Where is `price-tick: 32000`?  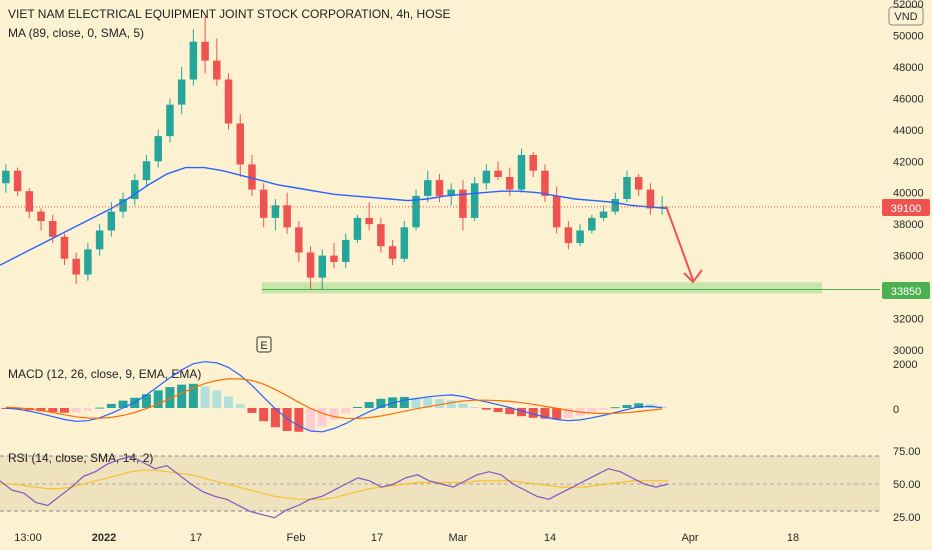
price-tick: 32000 is located at coordinates (908, 320).